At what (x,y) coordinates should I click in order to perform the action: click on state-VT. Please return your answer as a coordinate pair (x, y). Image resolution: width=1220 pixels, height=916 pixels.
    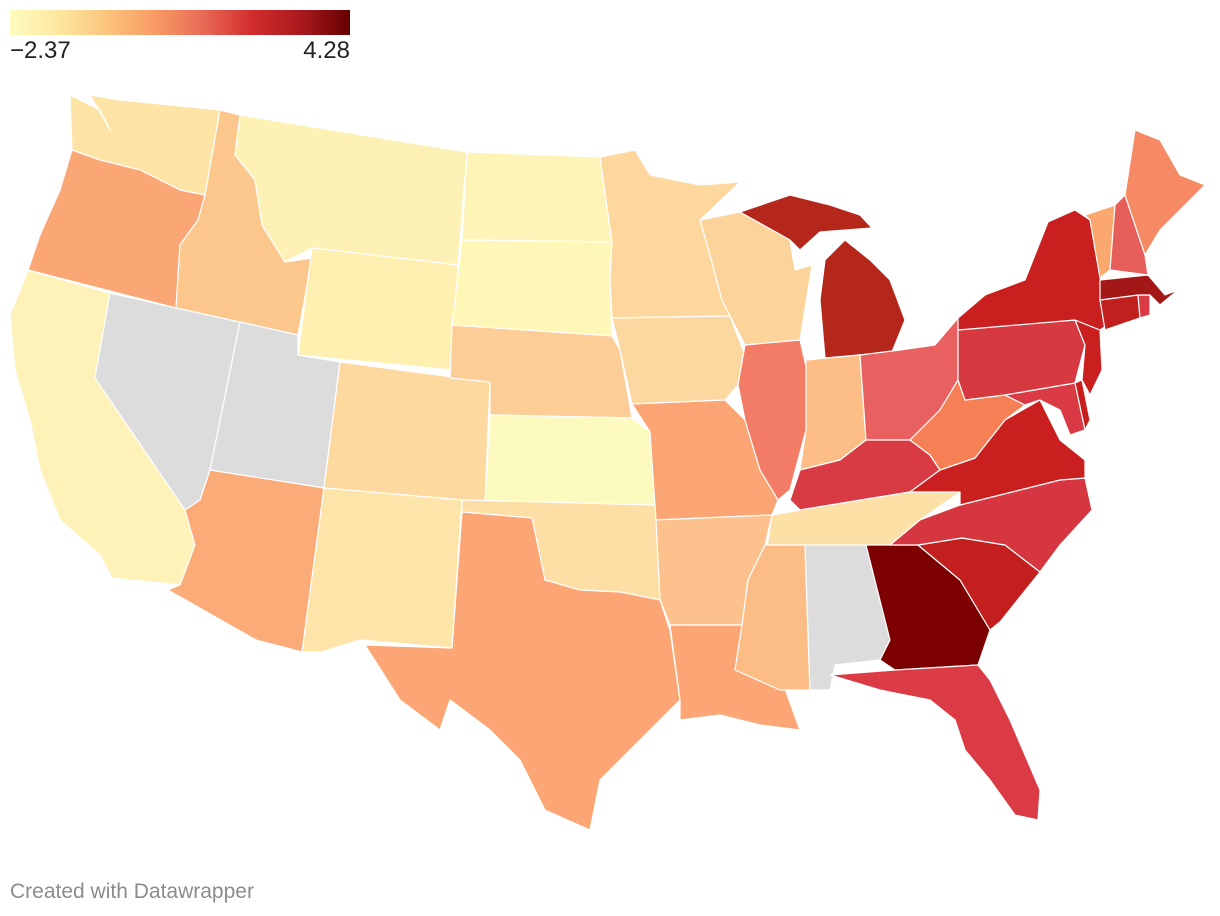
    Looking at the image, I should click on (1100, 241).